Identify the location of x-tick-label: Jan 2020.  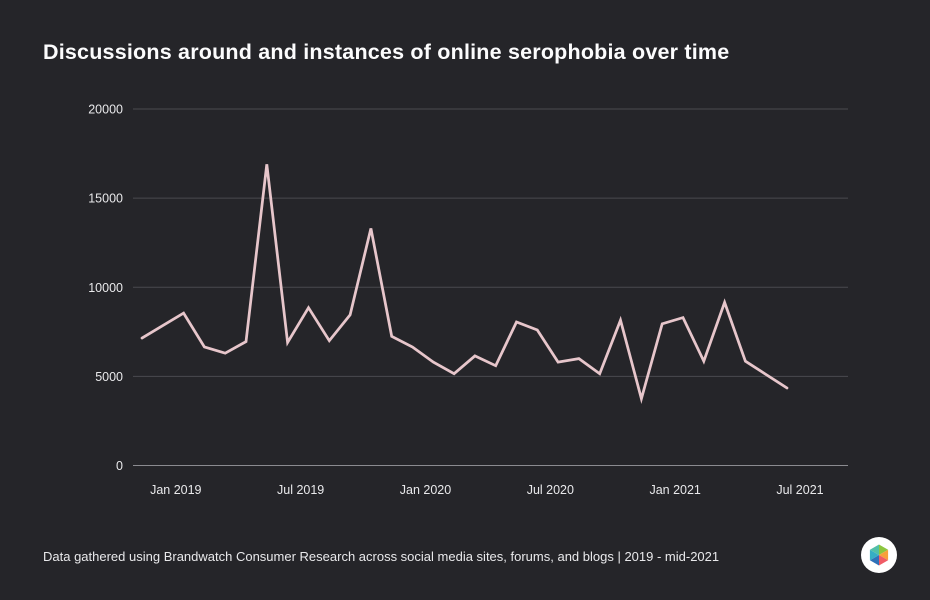
(425, 490).